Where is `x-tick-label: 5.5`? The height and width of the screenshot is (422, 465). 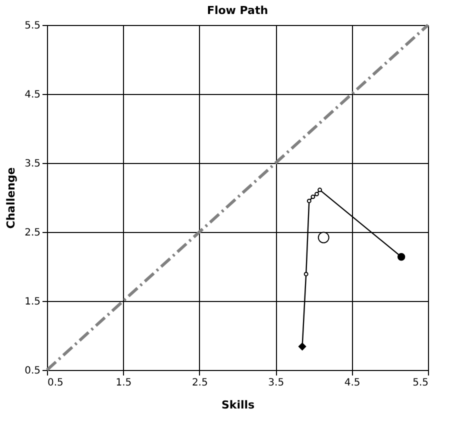
x-tick-label: 5.5 is located at coordinates (420, 383).